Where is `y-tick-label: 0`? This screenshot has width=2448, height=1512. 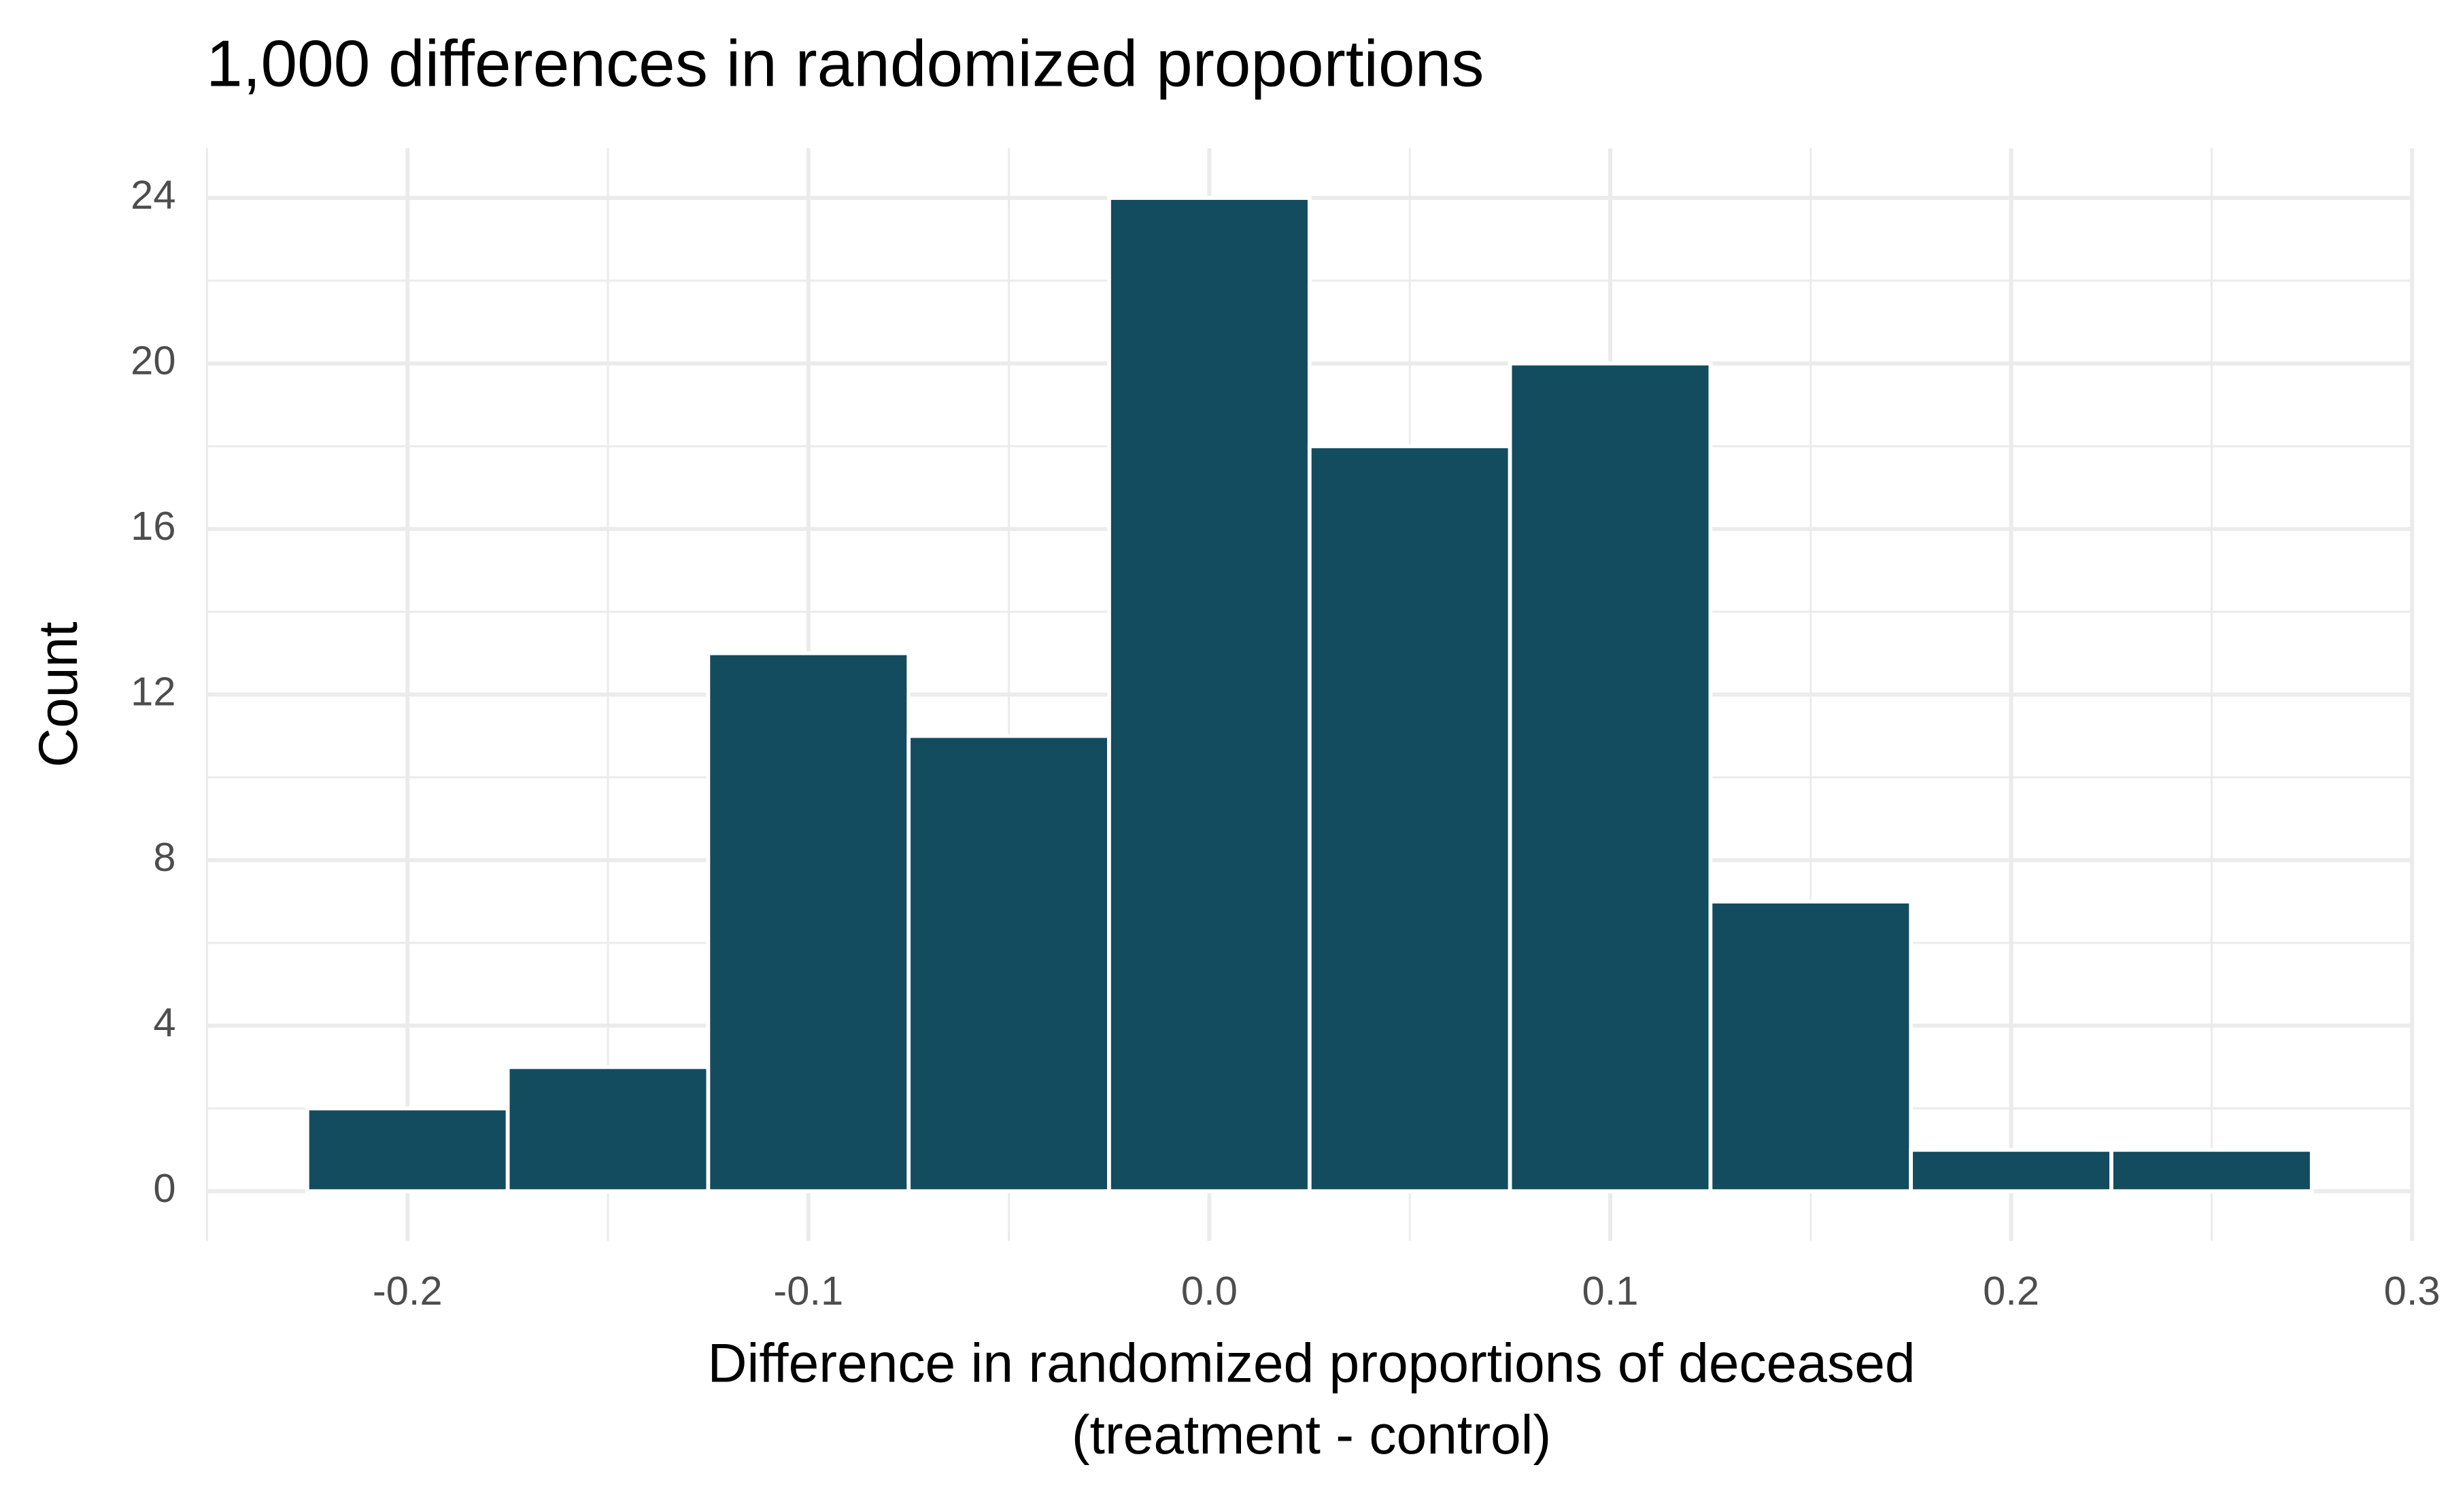 y-tick-label: 0 is located at coordinates (164, 1188).